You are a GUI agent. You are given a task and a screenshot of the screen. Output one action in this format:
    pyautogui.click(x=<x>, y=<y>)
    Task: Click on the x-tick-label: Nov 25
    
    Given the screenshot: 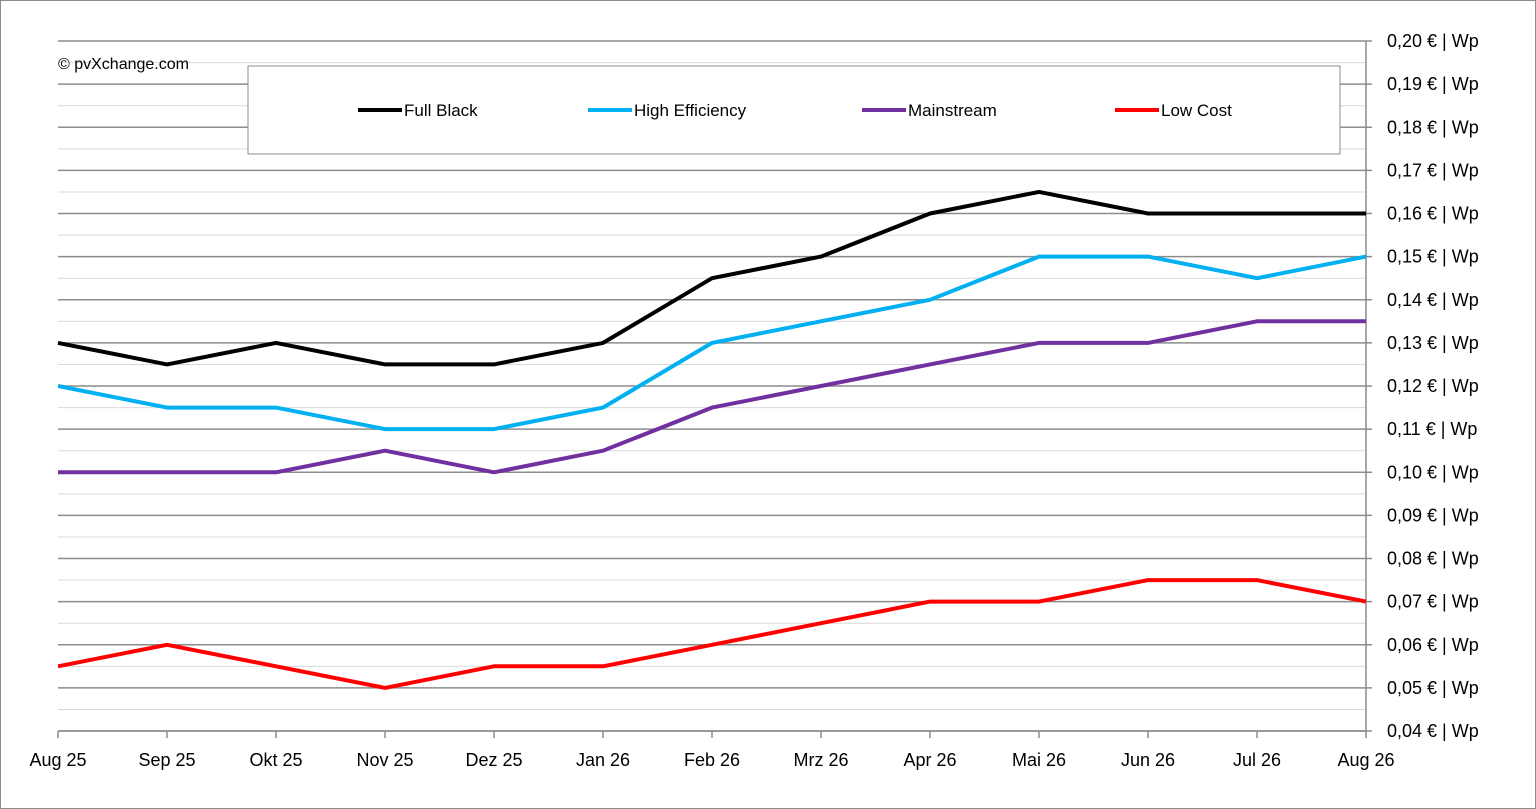 What is the action you would take?
    pyautogui.click(x=384, y=760)
    